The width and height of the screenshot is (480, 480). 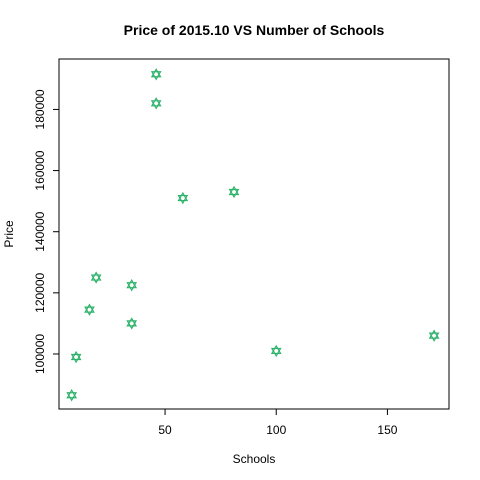 What do you see at coordinates (40, 292) in the screenshot?
I see `y-tick-label: 120000` at bounding box center [40, 292].